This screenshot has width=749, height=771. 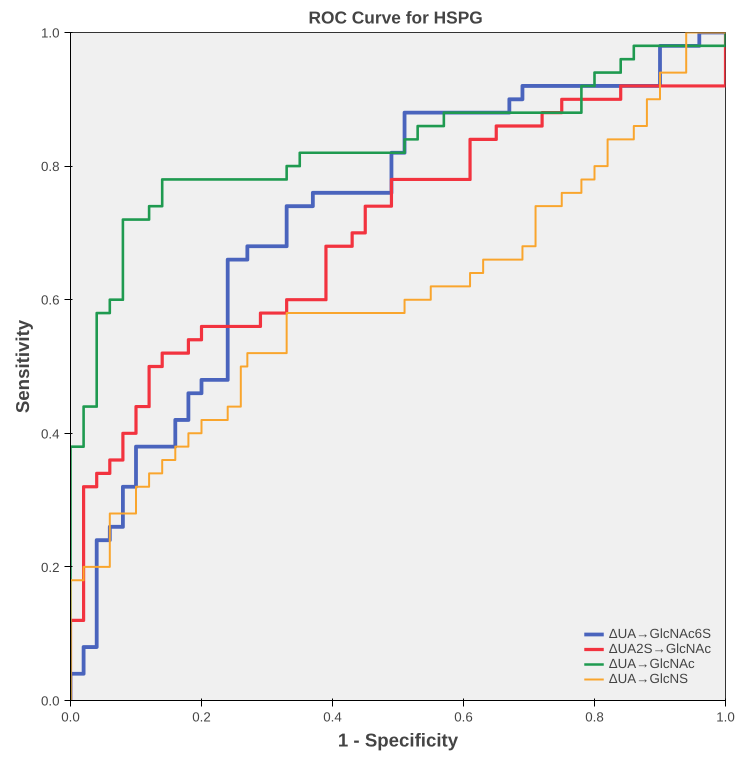 What do you see at coordinates (50, 33) in the screenshot?
I see `y-tick-label: 1.0` at bounding box center [50, 33].